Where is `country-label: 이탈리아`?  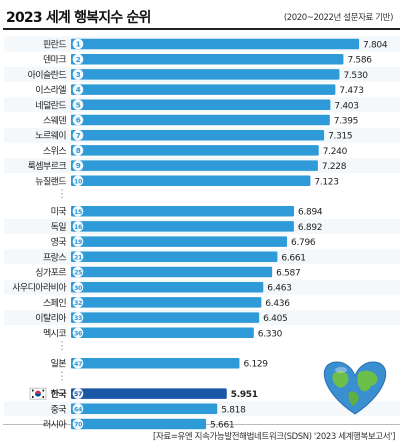 country-label: 이탈리아 is located at coordinates (51, 318).